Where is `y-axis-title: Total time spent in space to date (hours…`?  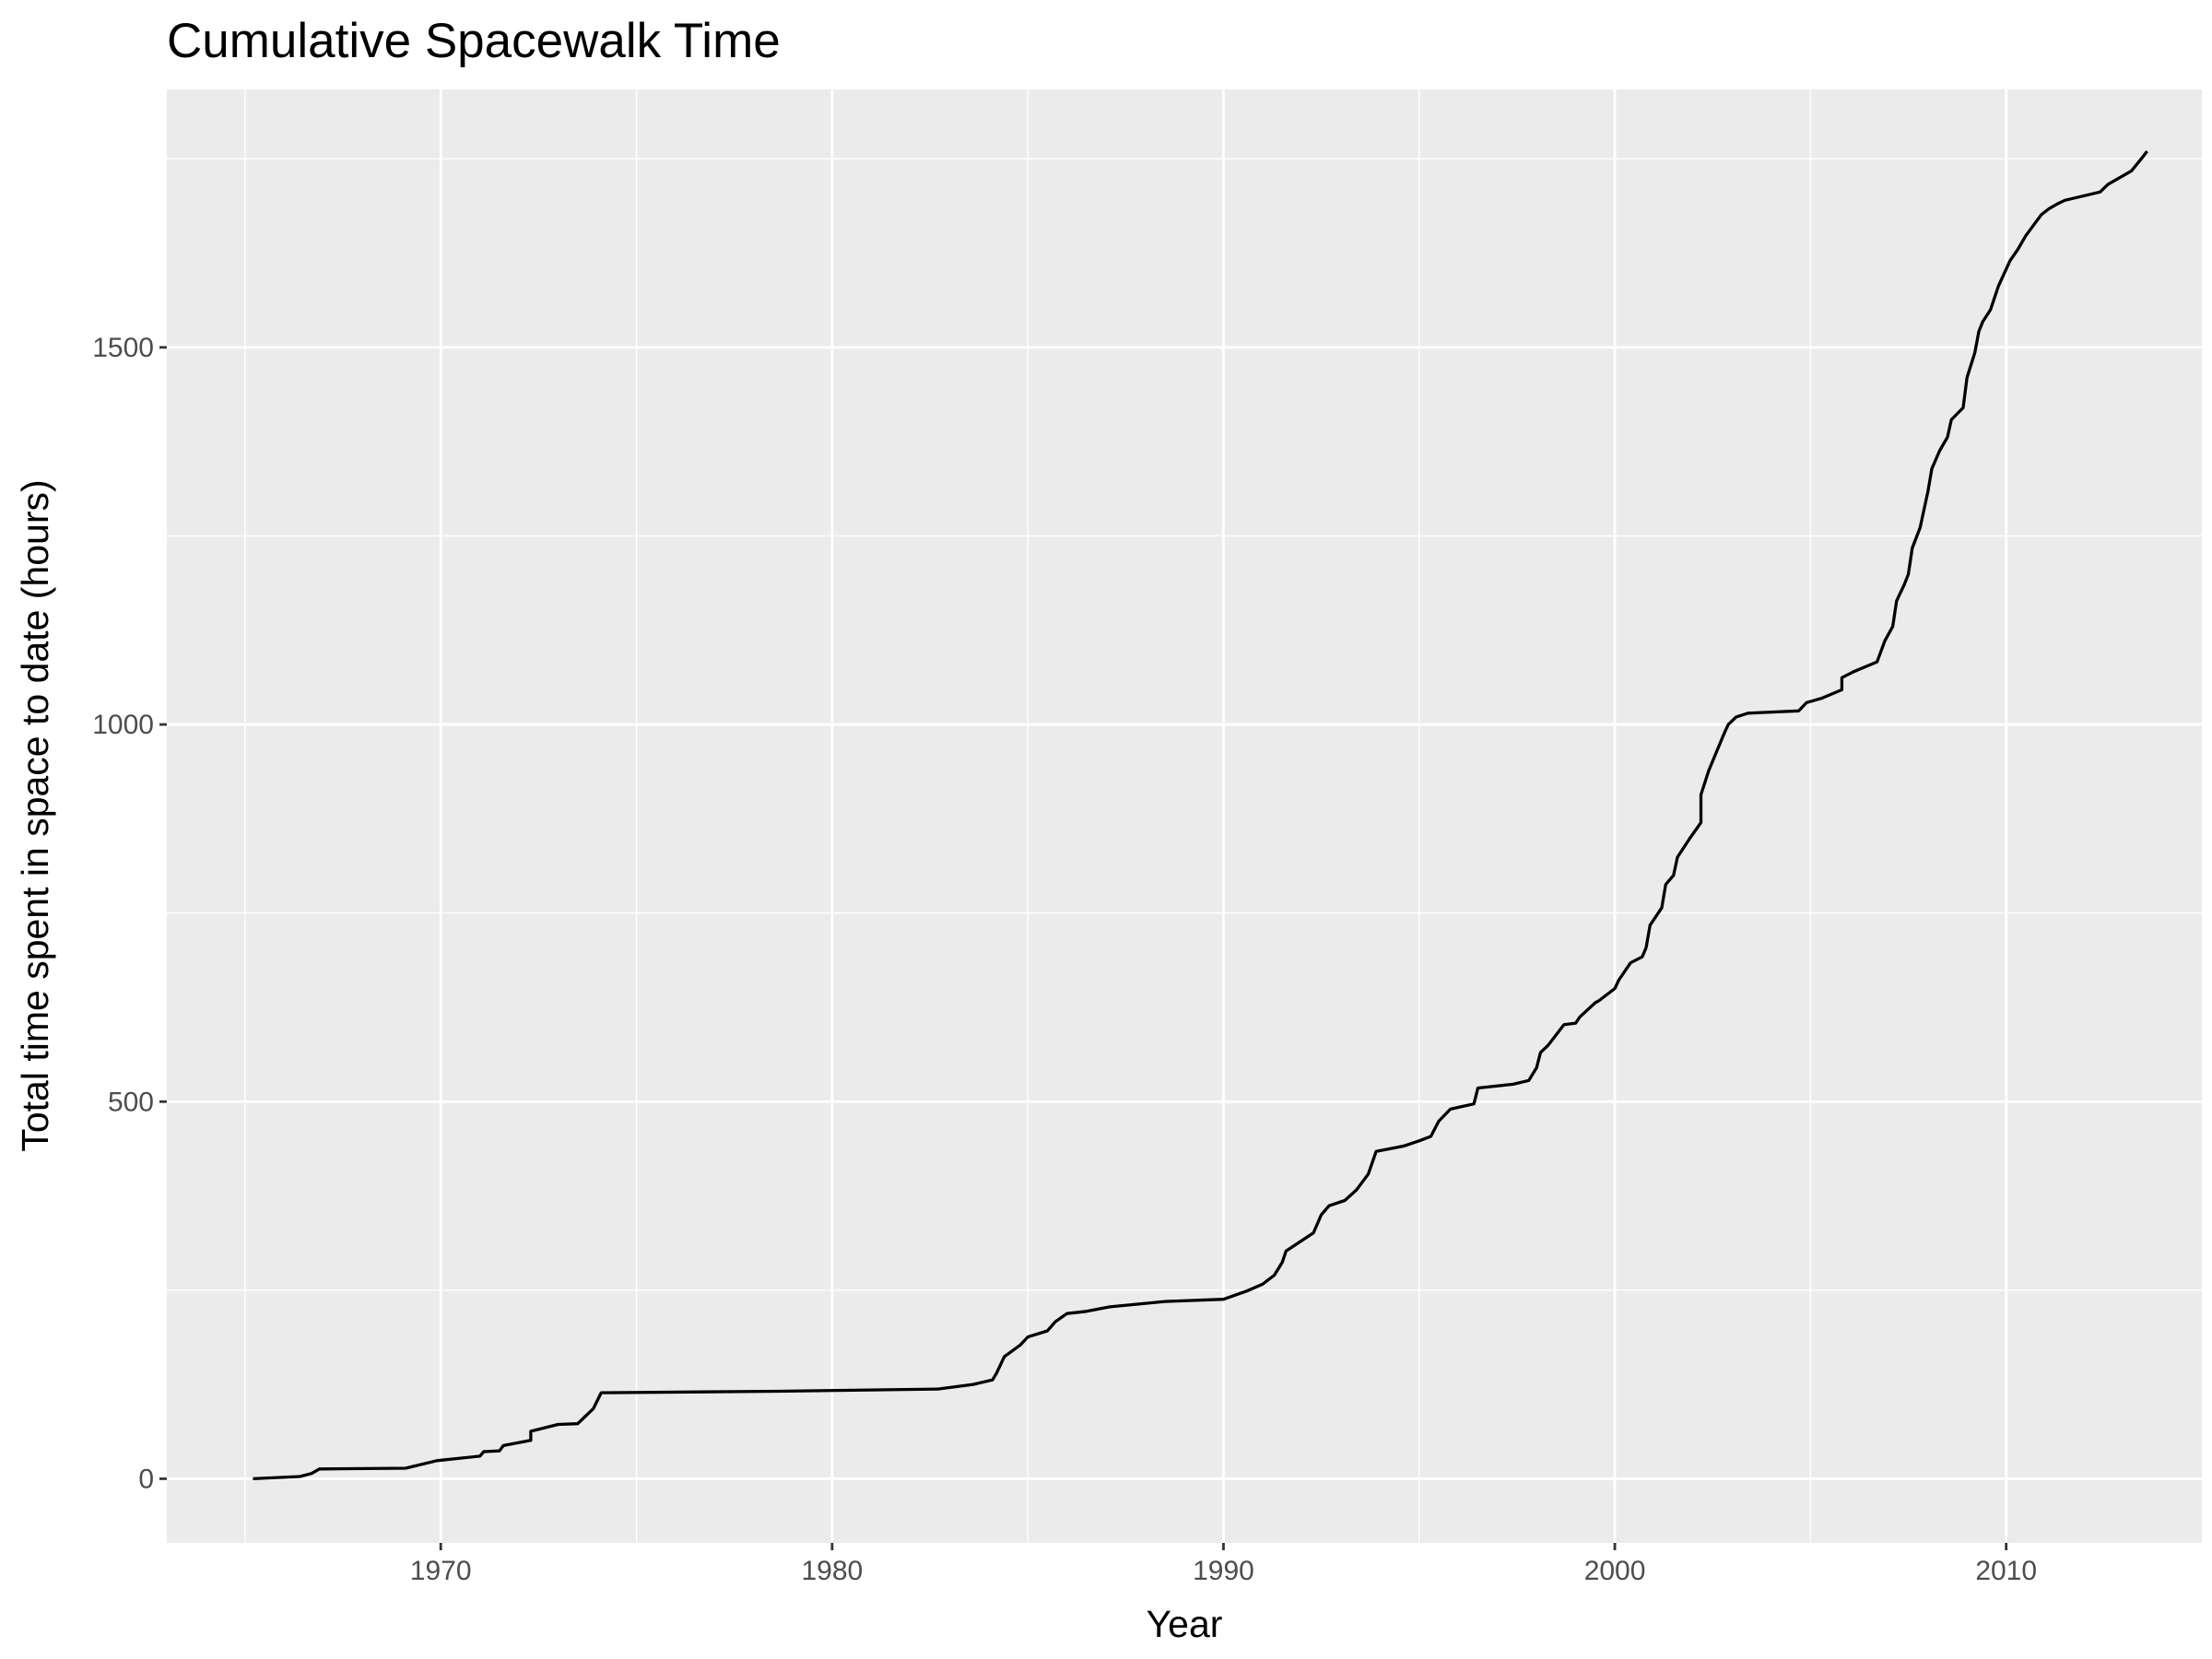
y-axis-title: Total time spent in space to date (hours… is located at coordinates (35, 815).